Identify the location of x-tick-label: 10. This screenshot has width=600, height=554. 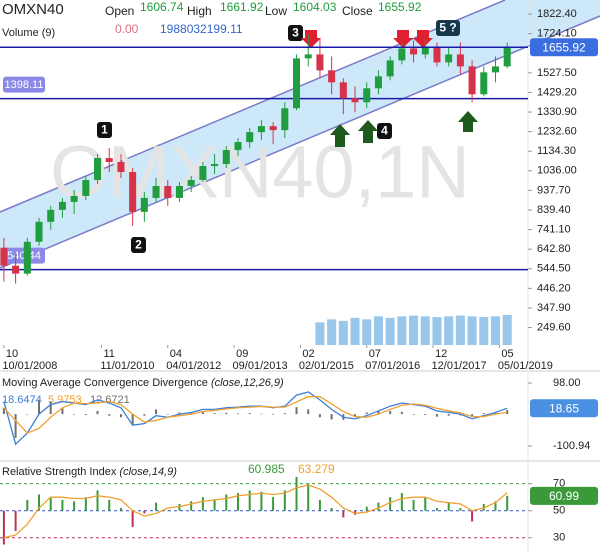
(12, 354).